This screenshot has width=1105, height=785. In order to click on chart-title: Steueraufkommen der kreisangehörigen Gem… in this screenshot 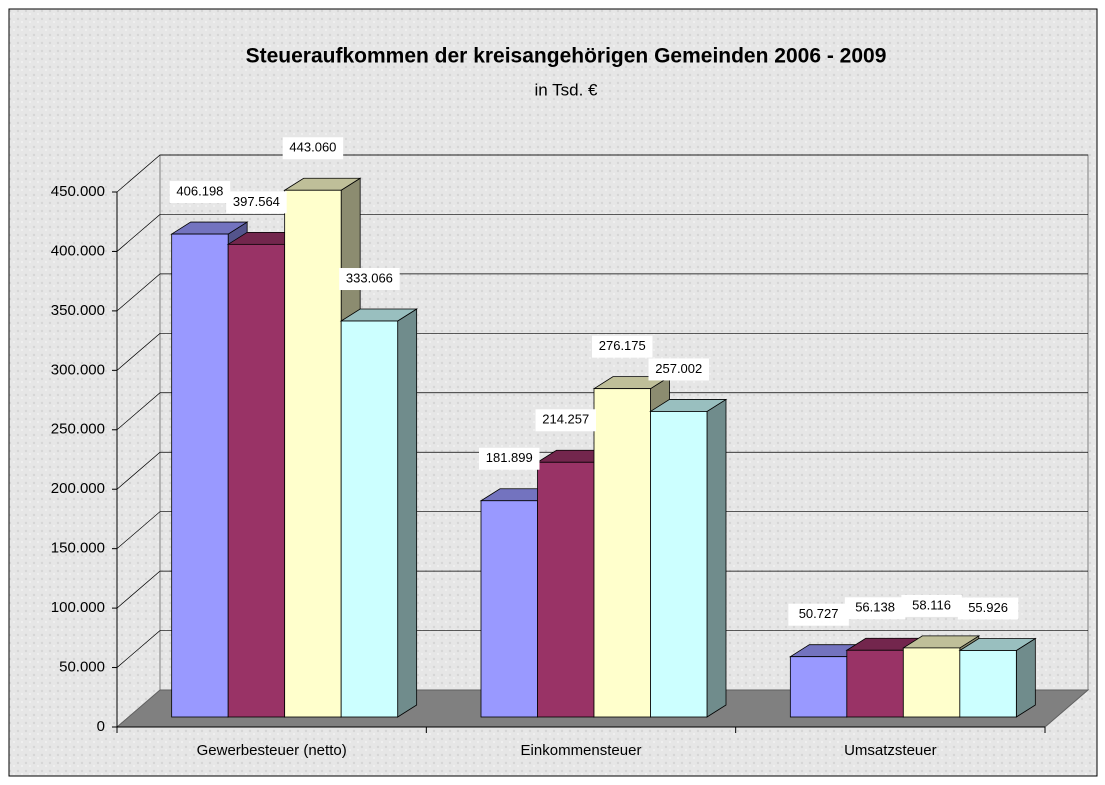, I will do `click(566, 56)`.